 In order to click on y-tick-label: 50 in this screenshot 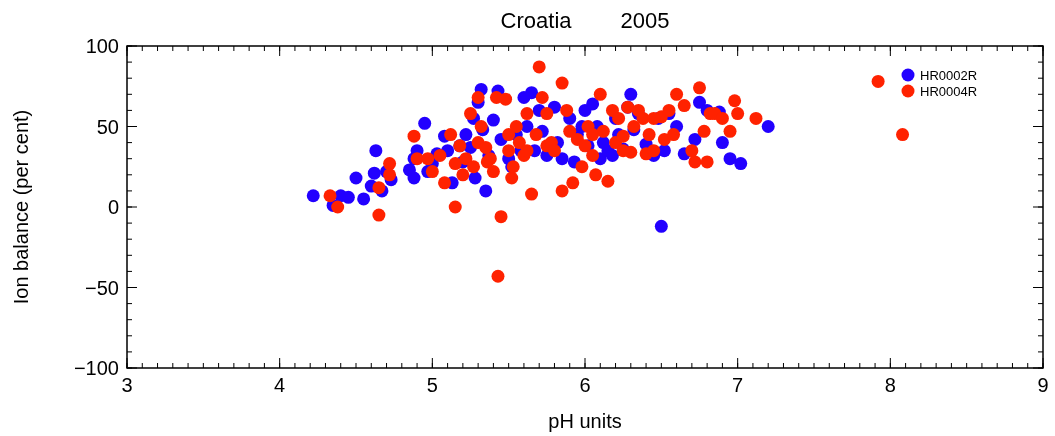, I will do `click(107, 126)`.